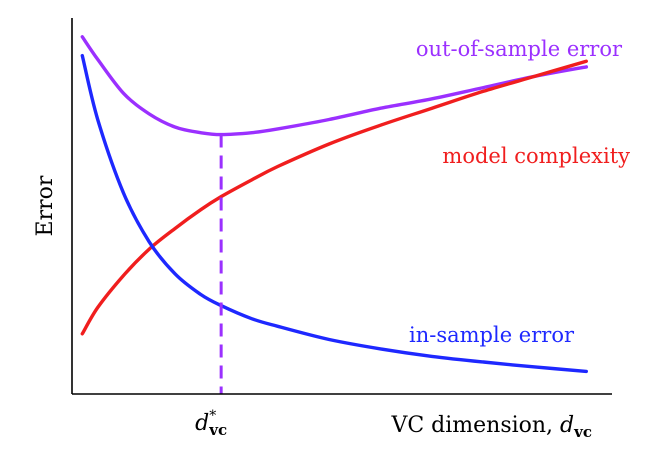 This screenshot has height=466, width=668. What do you see at coordinates (45, 205) in the screenshot?
I see `y-axis-label: Error` at bounding box center [45, 205].